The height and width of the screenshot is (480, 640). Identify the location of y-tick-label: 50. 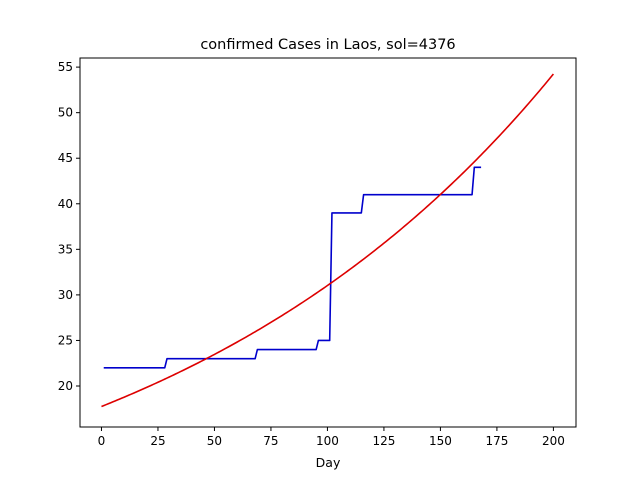
(65, 113).